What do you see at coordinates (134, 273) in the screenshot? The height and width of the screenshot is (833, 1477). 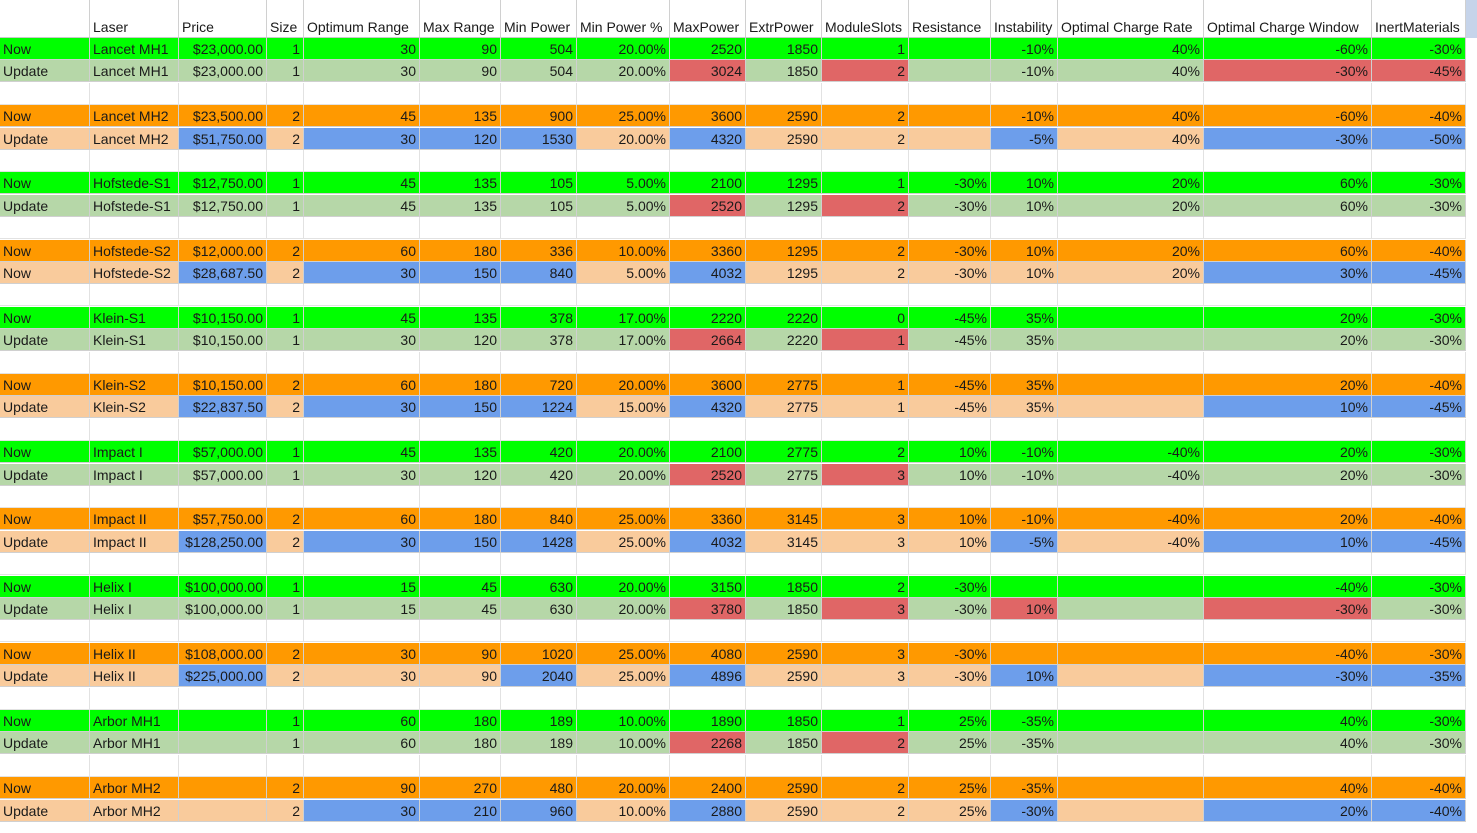 I see `cell-laser: Hofstede-S2` at bounding box center [134, 273].